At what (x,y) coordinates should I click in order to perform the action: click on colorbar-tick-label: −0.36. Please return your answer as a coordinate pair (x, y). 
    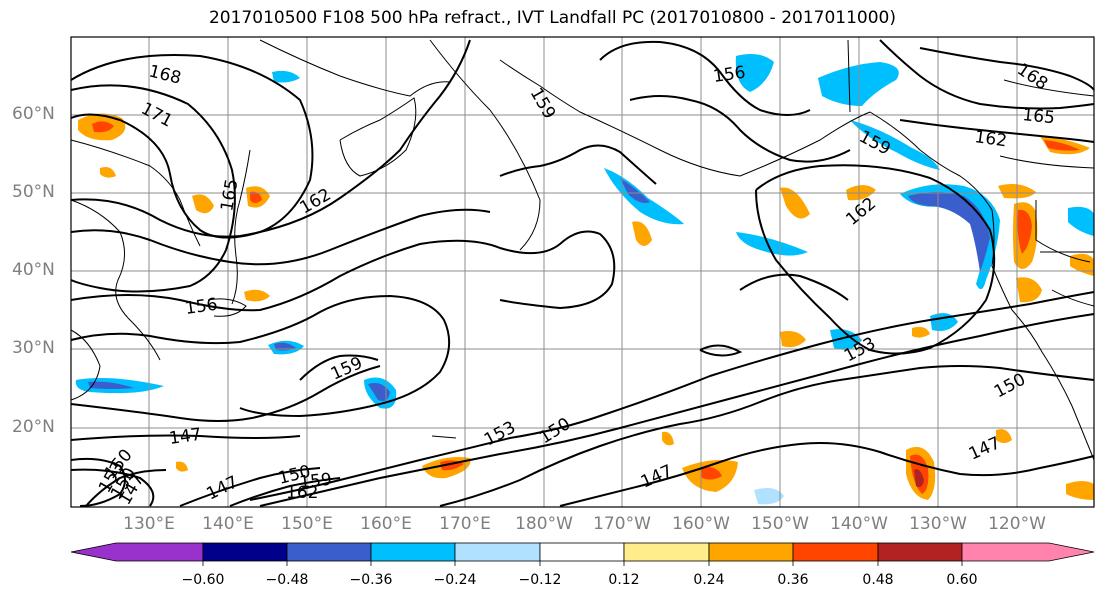
    Looking at the image, I should click on (371, 580).